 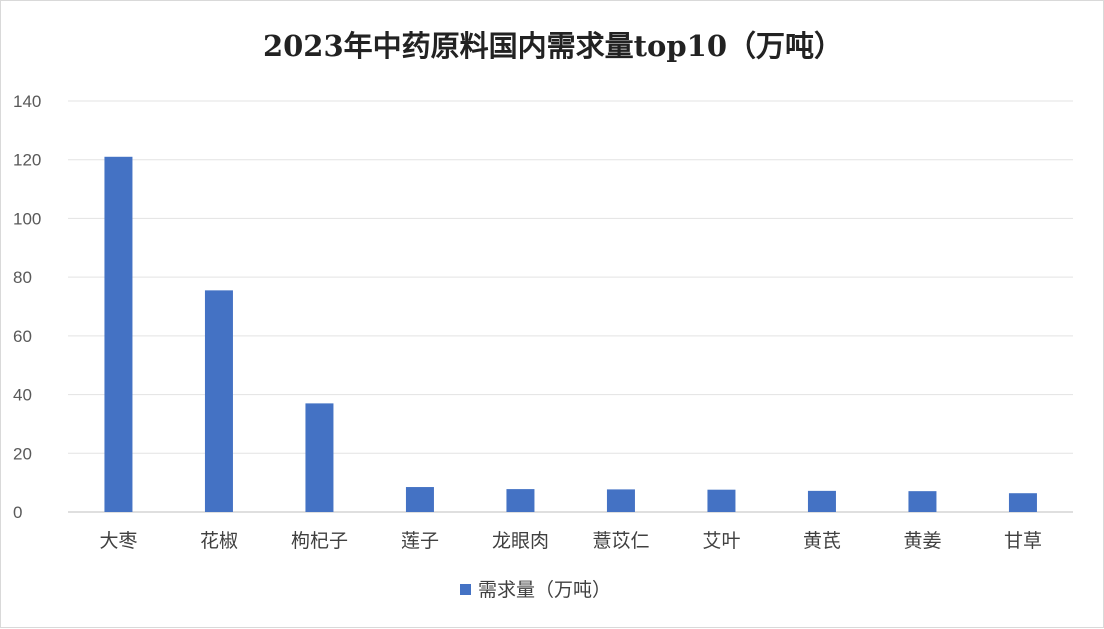 What do you see at coordinates (319, 541) in the screenshot?
I see `x-category-label: 枸杞子` at bounding box center [319, 541].